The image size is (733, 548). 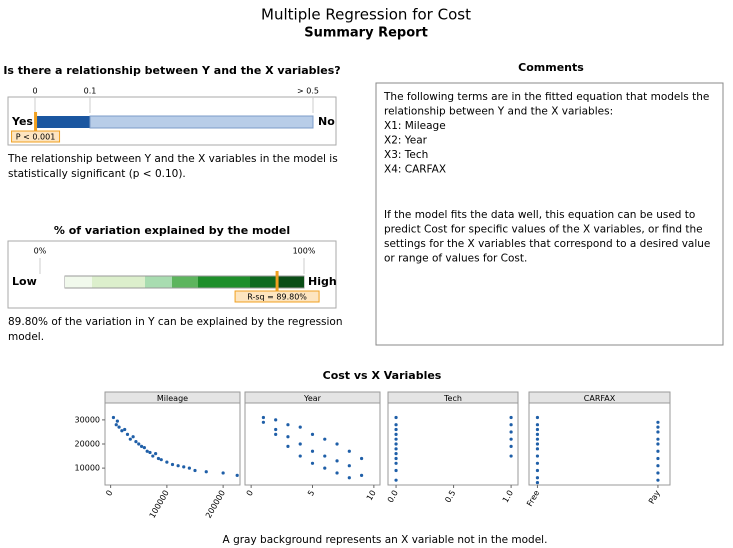 I want to click on r-sq-label: R-sq = 89.80%, so click(x=277, y=297).